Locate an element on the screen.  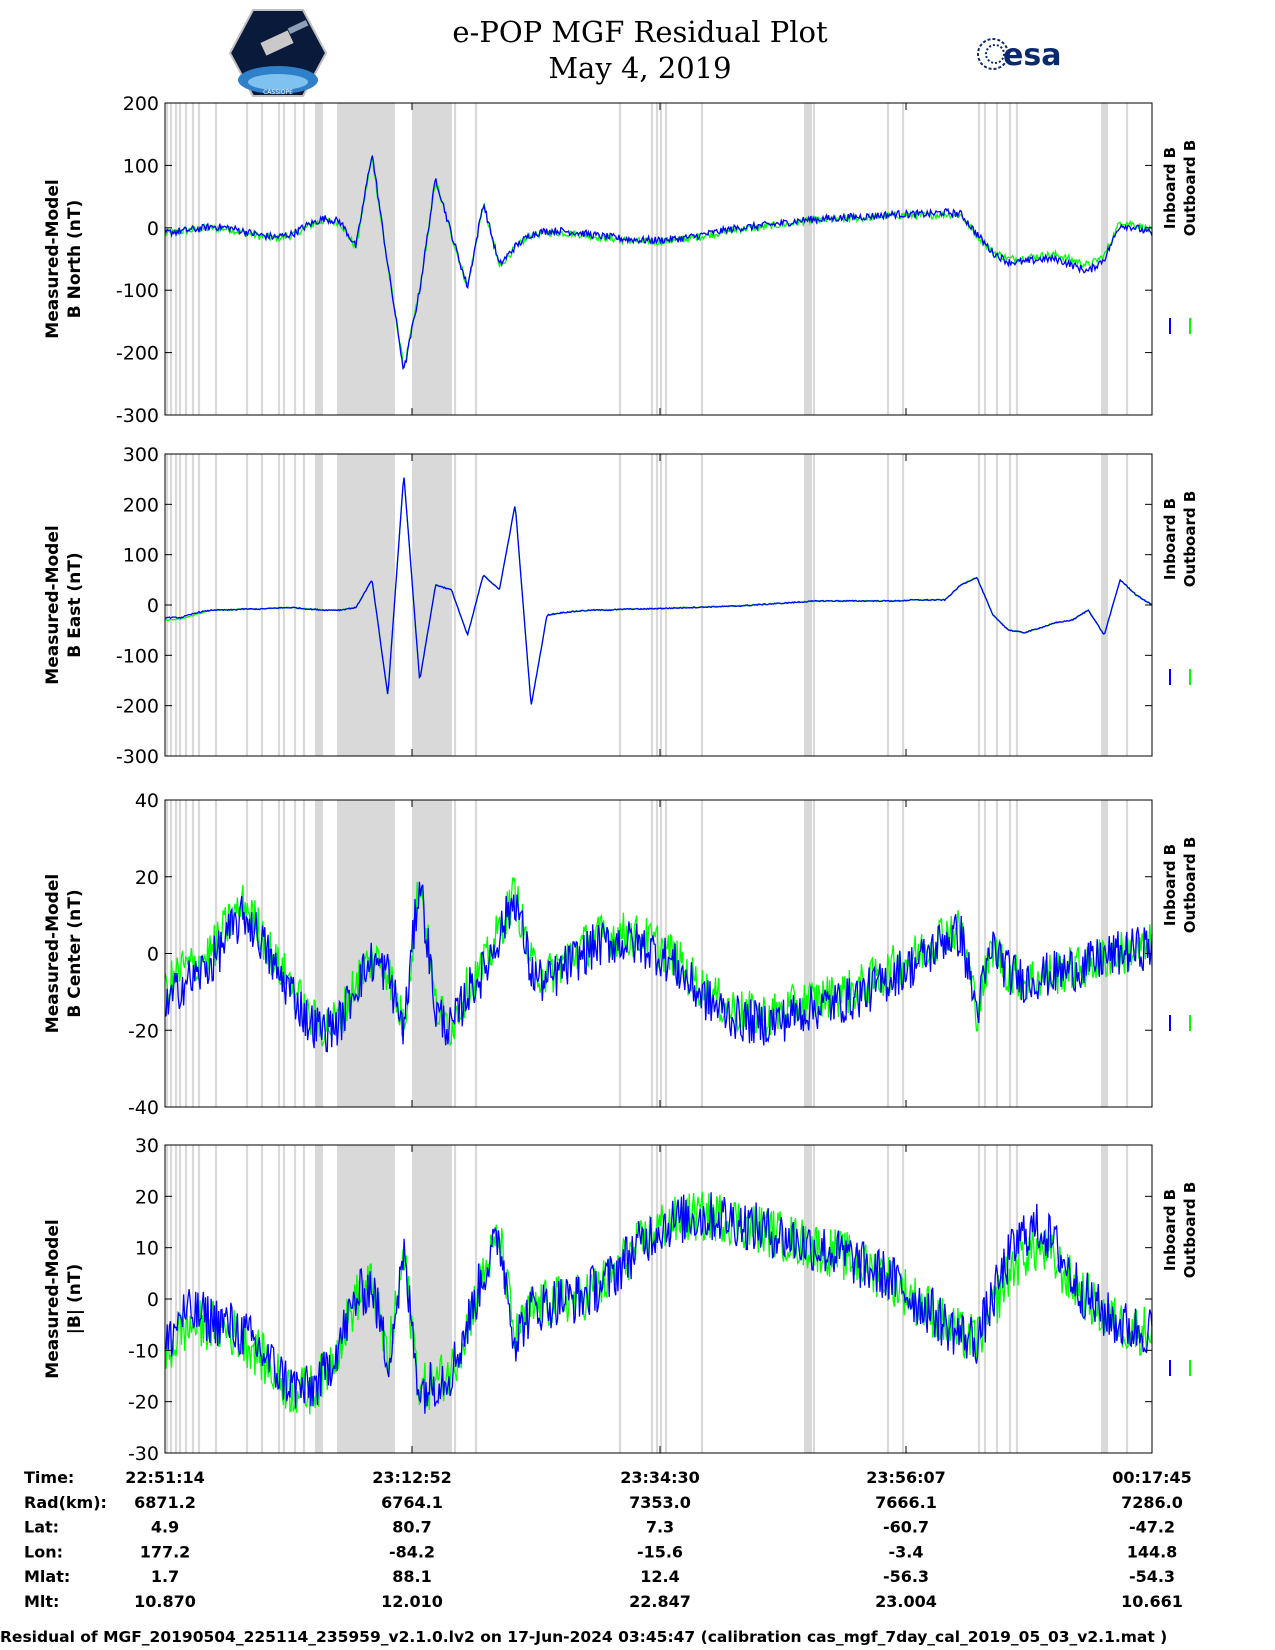
orbit-value: 6764.1 is located at coordinates (412, 1502).